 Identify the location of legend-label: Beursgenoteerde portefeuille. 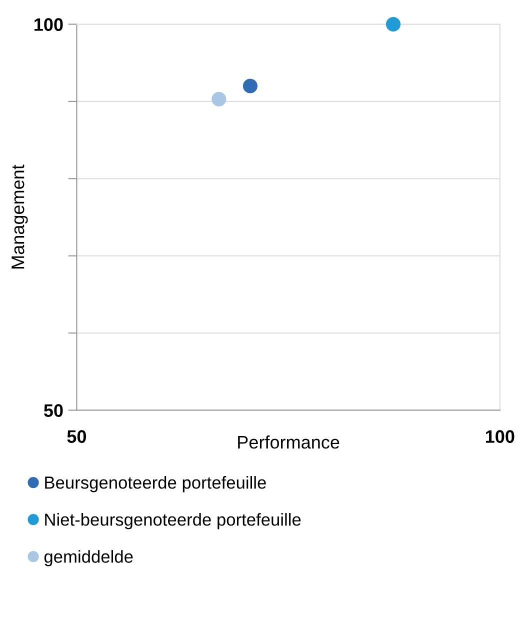
(155, 484).